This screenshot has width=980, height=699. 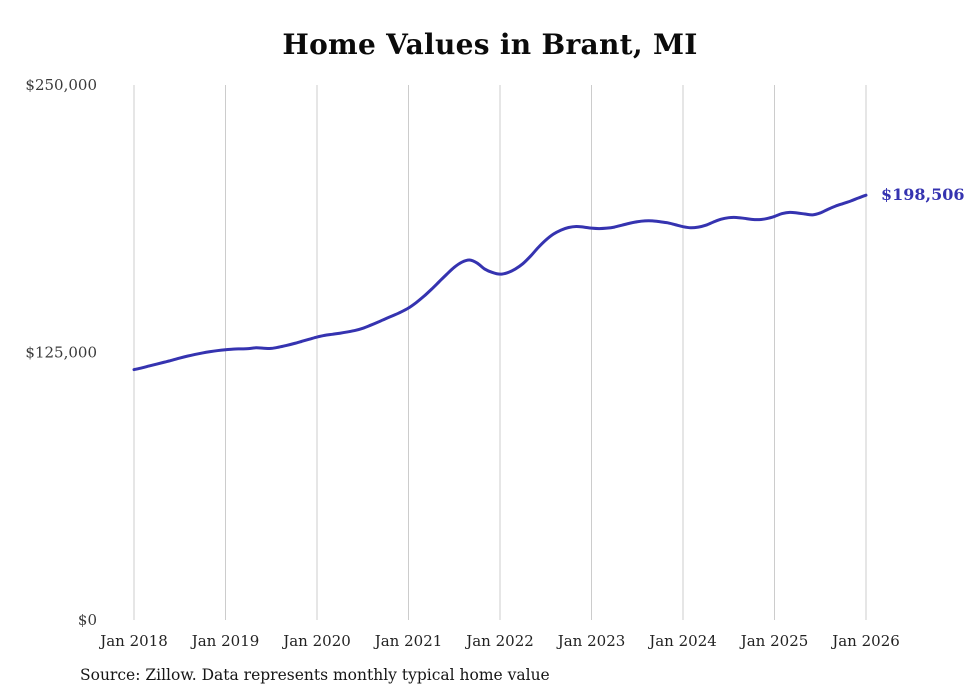 What do you see at coordinates (490, 44) in the screenshot?
I see `chart-title: Home Values in Brant, MI` at bounding box center [490, 44].